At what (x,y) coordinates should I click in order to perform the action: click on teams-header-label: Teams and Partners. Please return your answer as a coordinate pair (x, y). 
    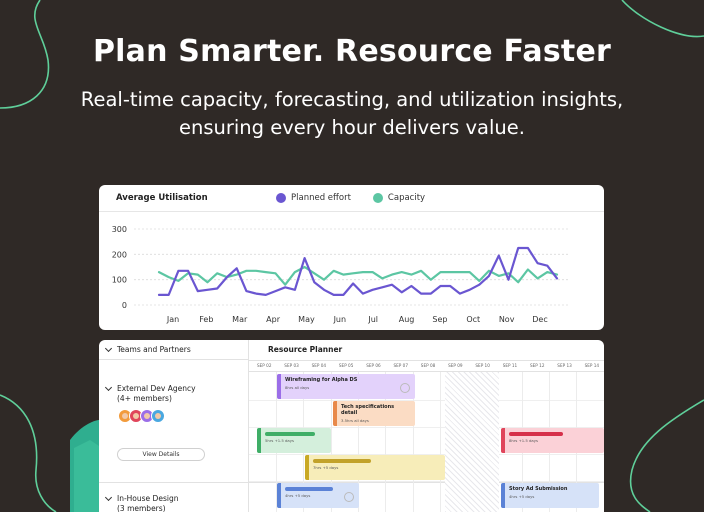
    Looking at the image, I should click on (154, 349).